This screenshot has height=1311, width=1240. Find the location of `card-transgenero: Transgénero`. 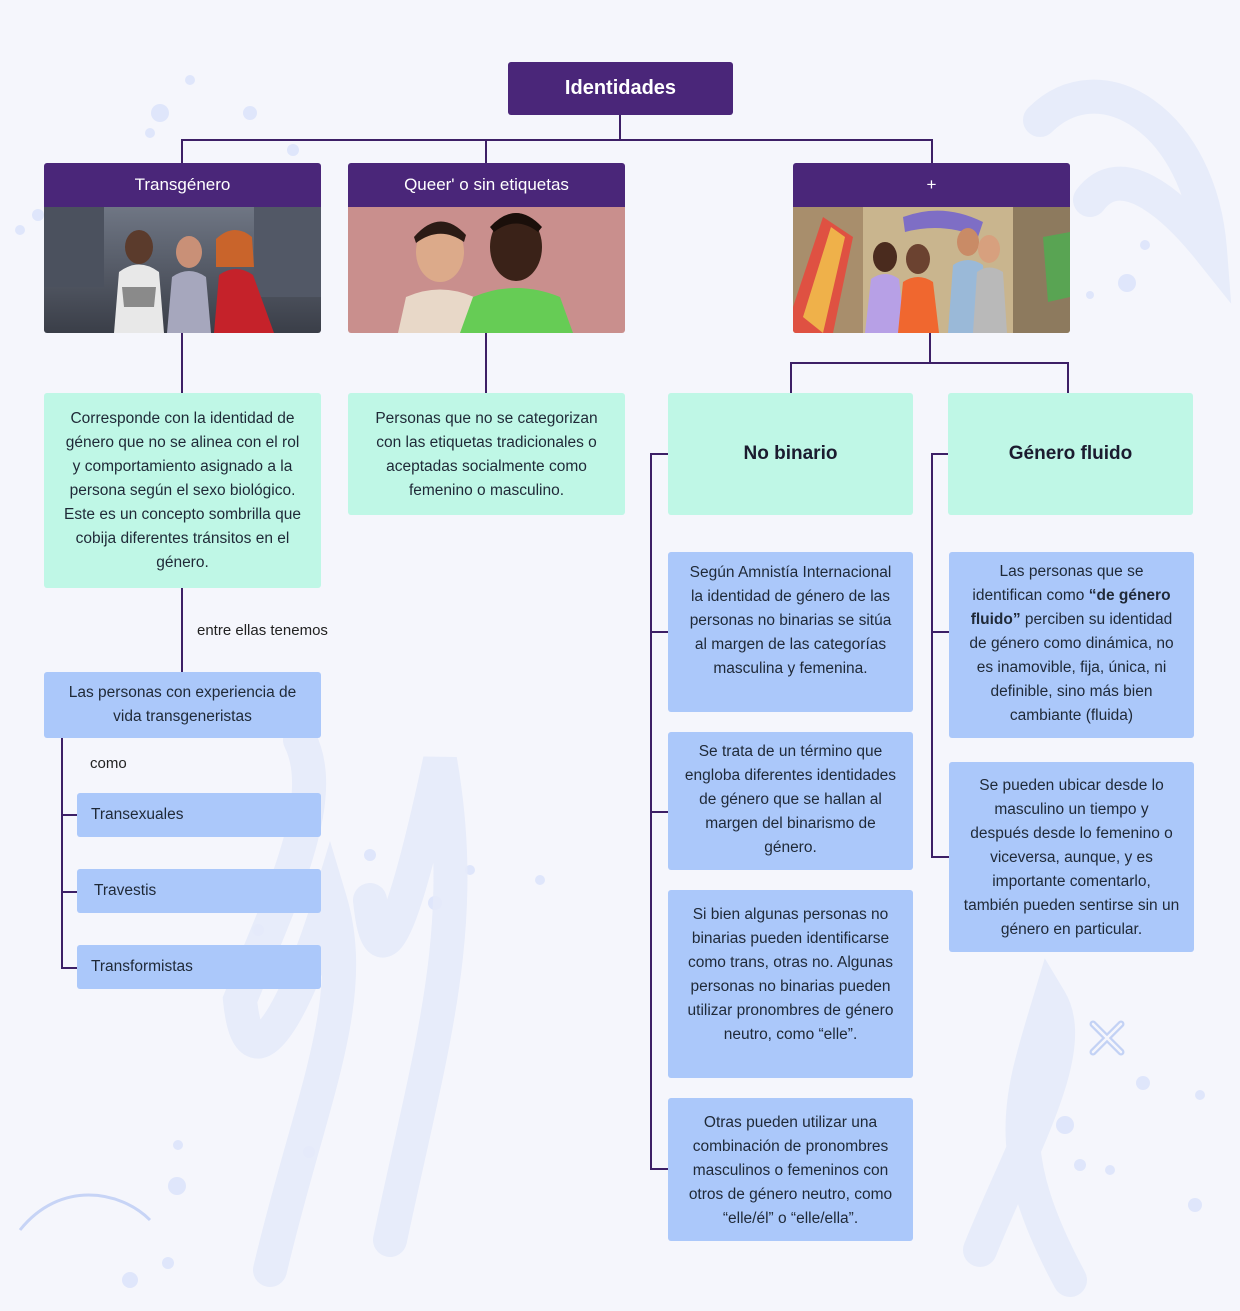

card-transgenero: Transgénero is located at coordinates (182, 248).